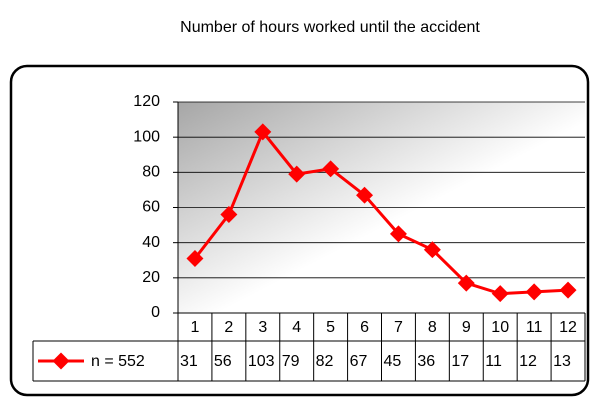 The height and width of the screenshot is (408, 596). I want to click on table-value: 103, so click(261, 361).